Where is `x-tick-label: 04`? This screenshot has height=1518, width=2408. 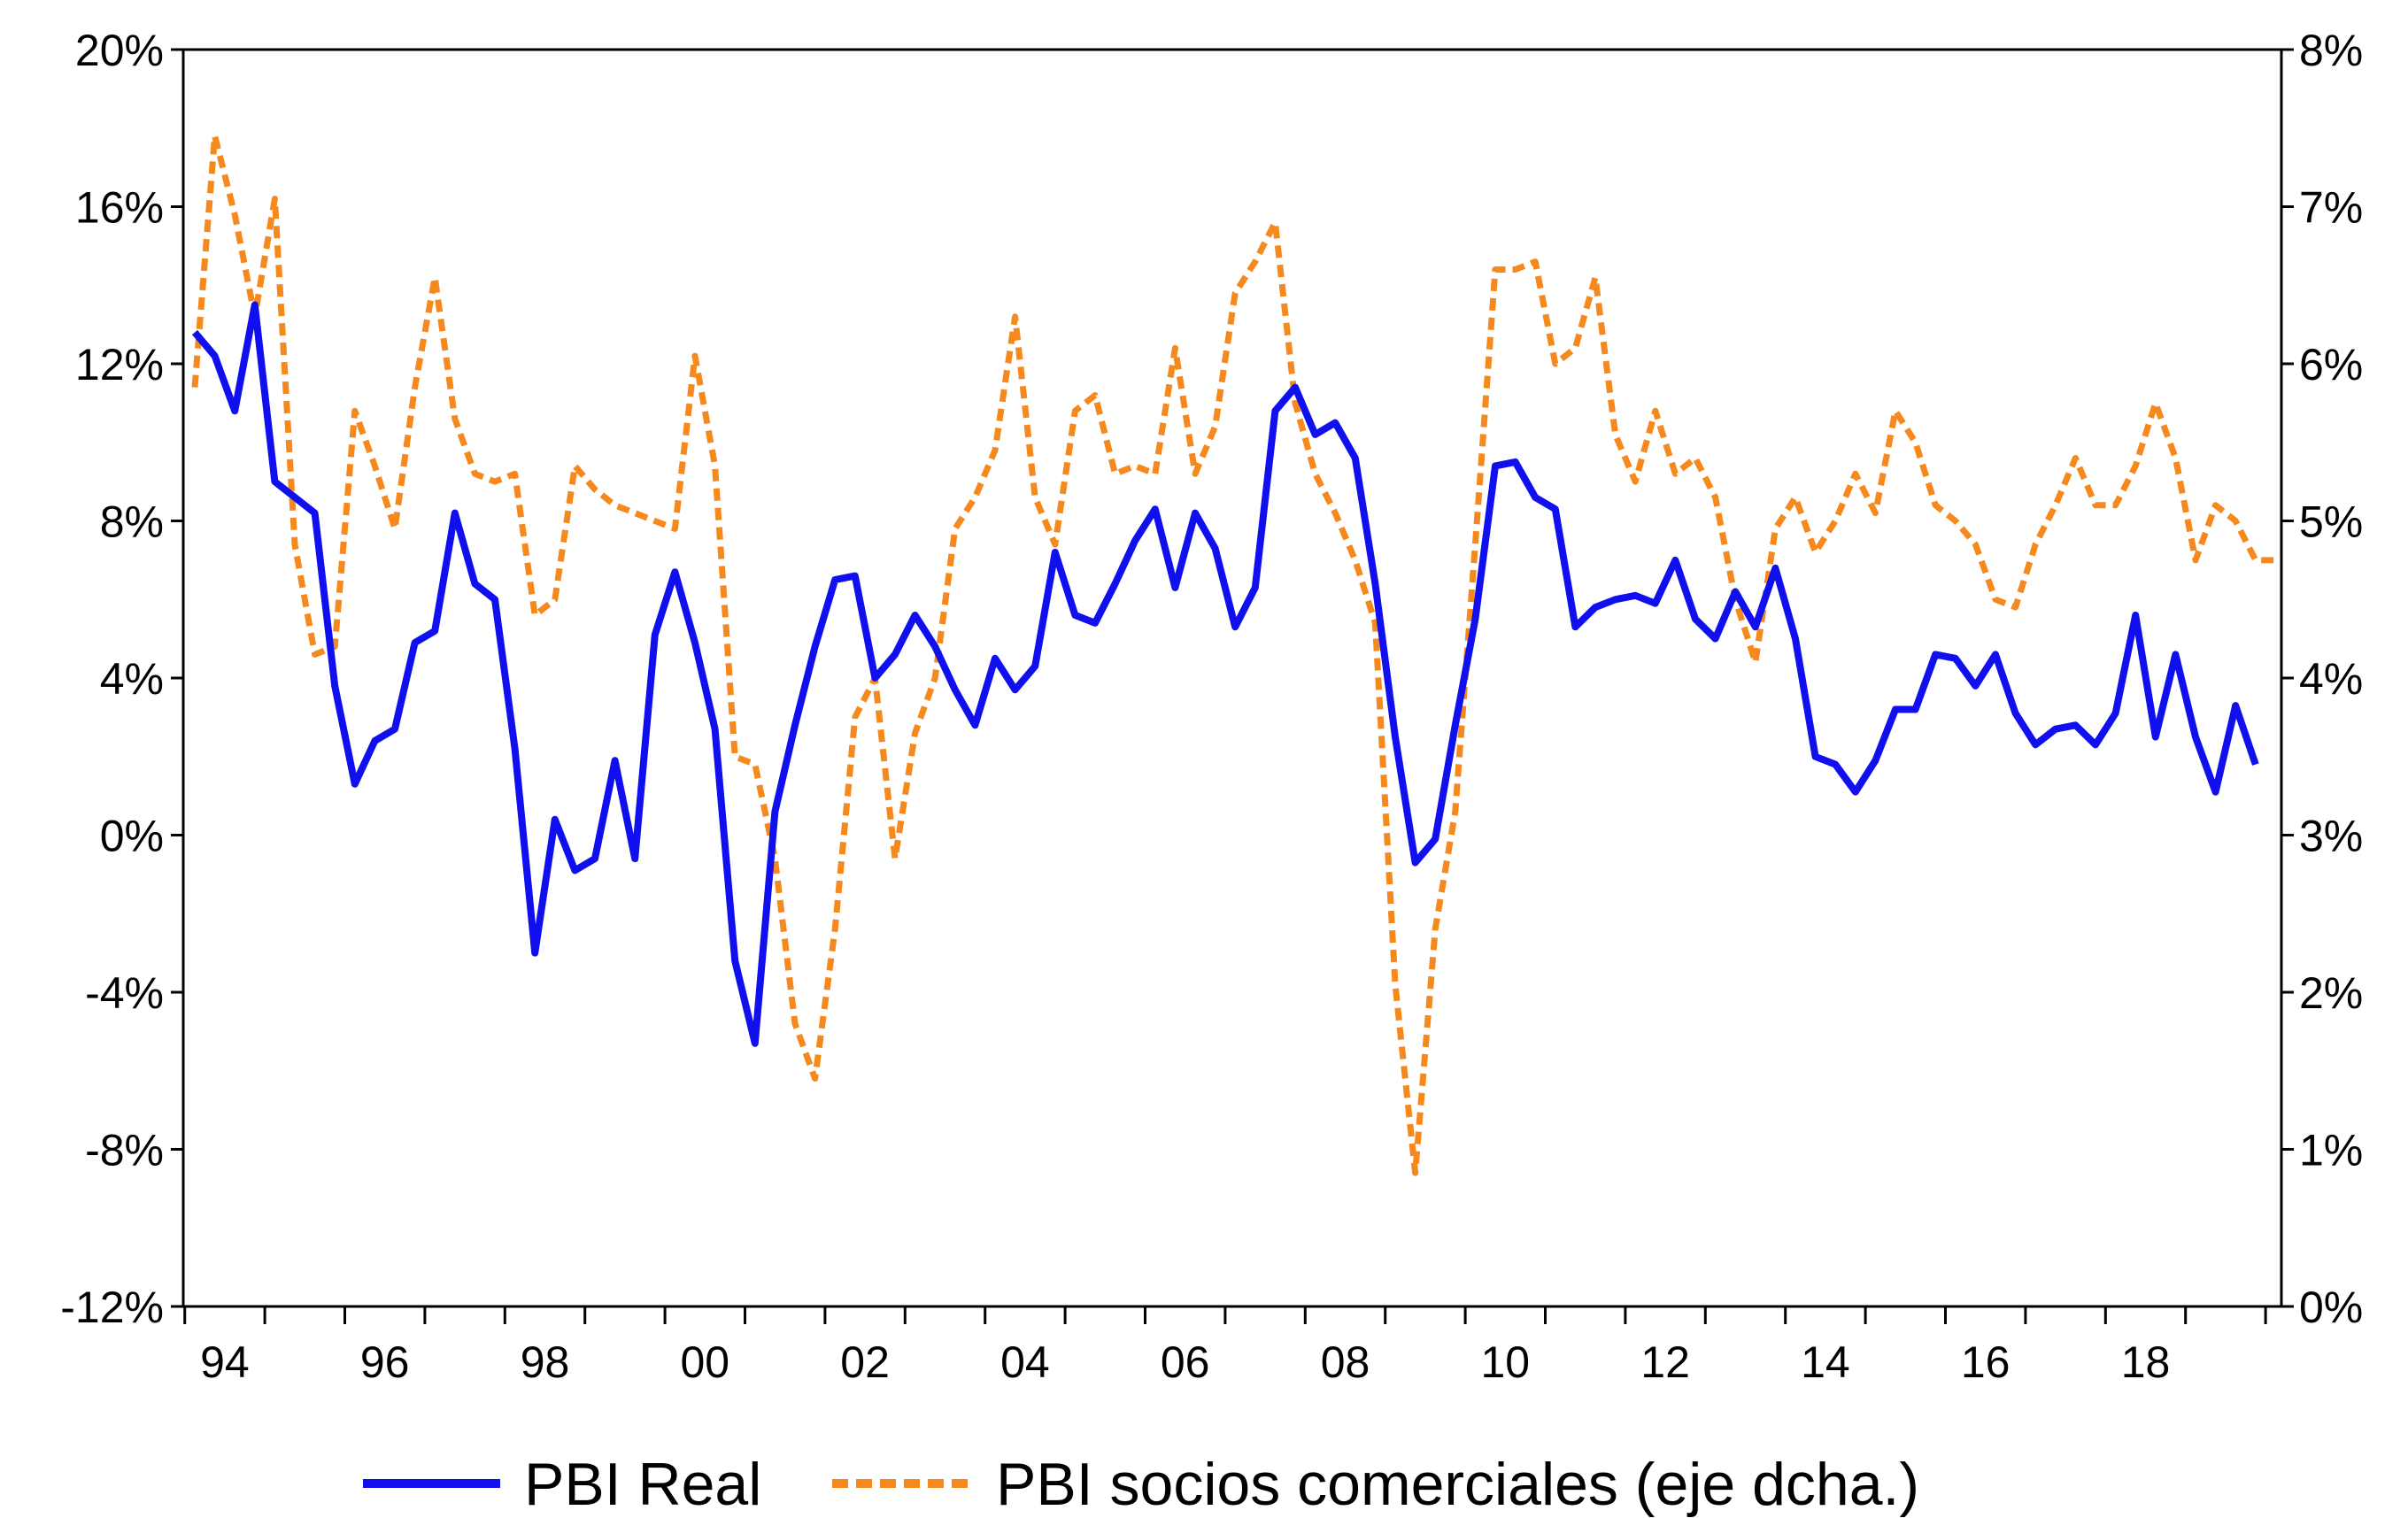 x-tick-label: 04 is located at coordinates (1025, 1362).